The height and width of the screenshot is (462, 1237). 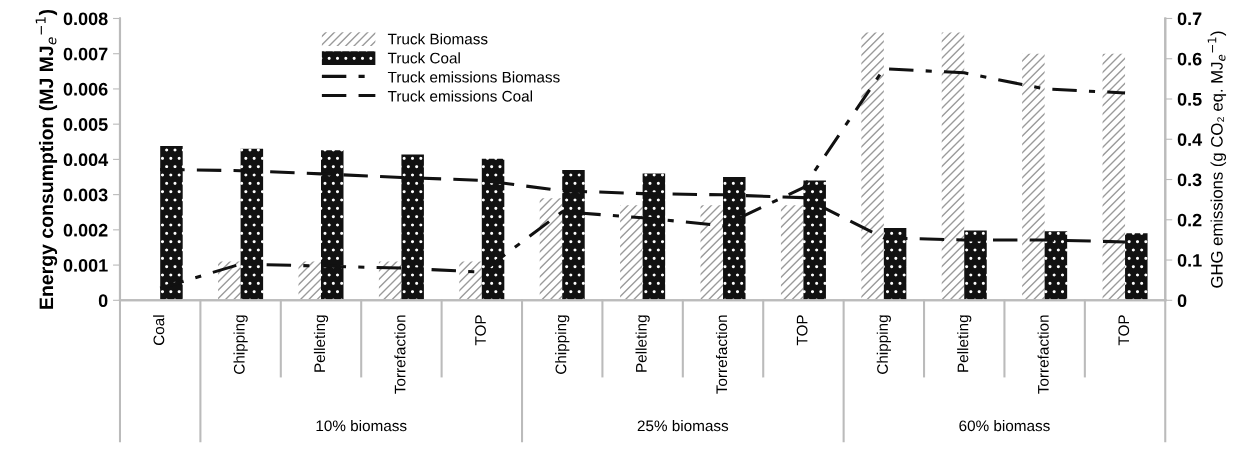 What do you see at coordinates (85, 89) in the screenshot?
I see `y-tick-label: 0.006` at bounding box center [85, 89].